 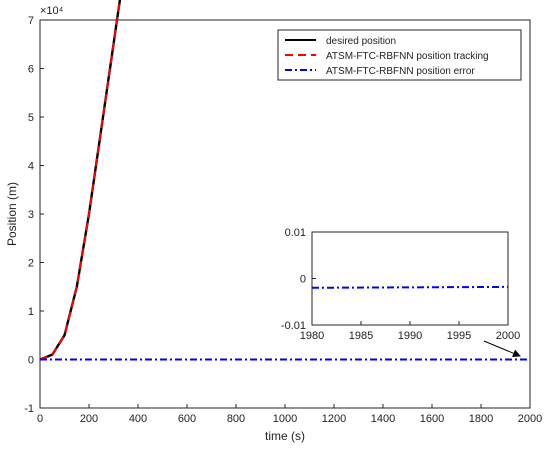 I want to click on y-tick-label: -1, so click(x=29, y=409).